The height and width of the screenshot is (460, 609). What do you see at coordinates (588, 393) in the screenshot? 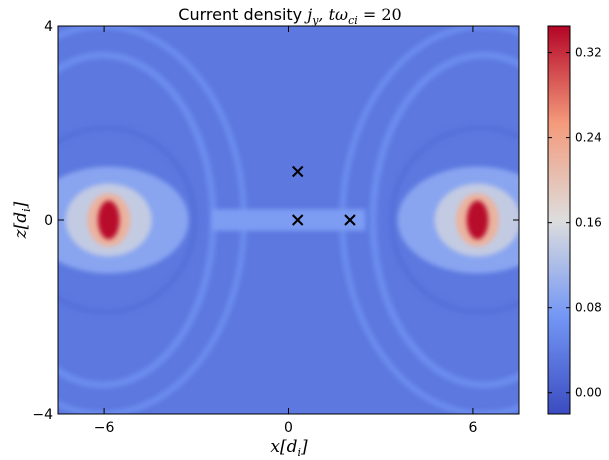
I see `colorbar-tick-label: 0.00` at bounding box center [588, 393].